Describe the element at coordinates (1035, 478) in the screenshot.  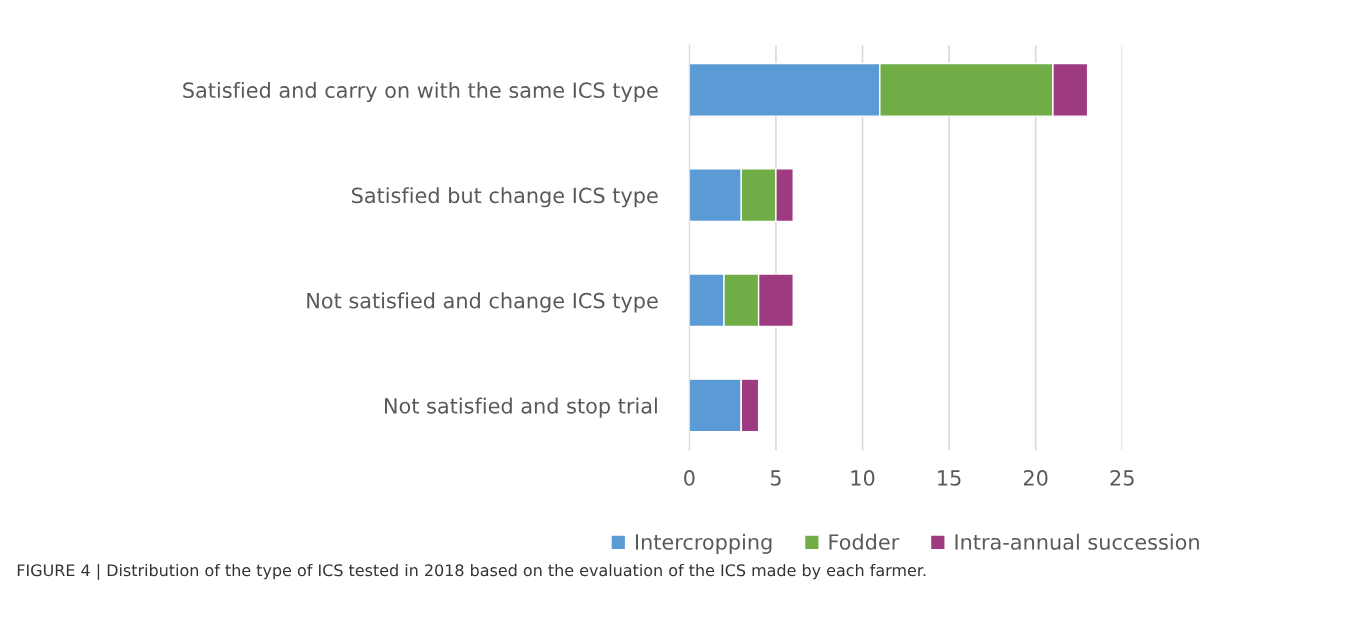
I see `x-tick-label: 20` at that location.